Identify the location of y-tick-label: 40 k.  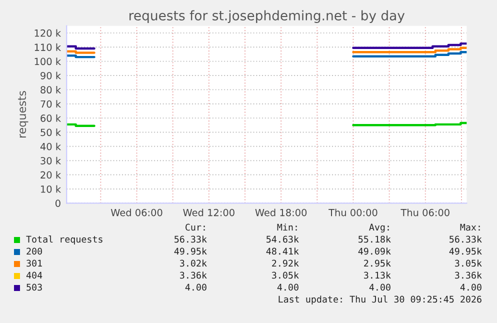
(51, 146).